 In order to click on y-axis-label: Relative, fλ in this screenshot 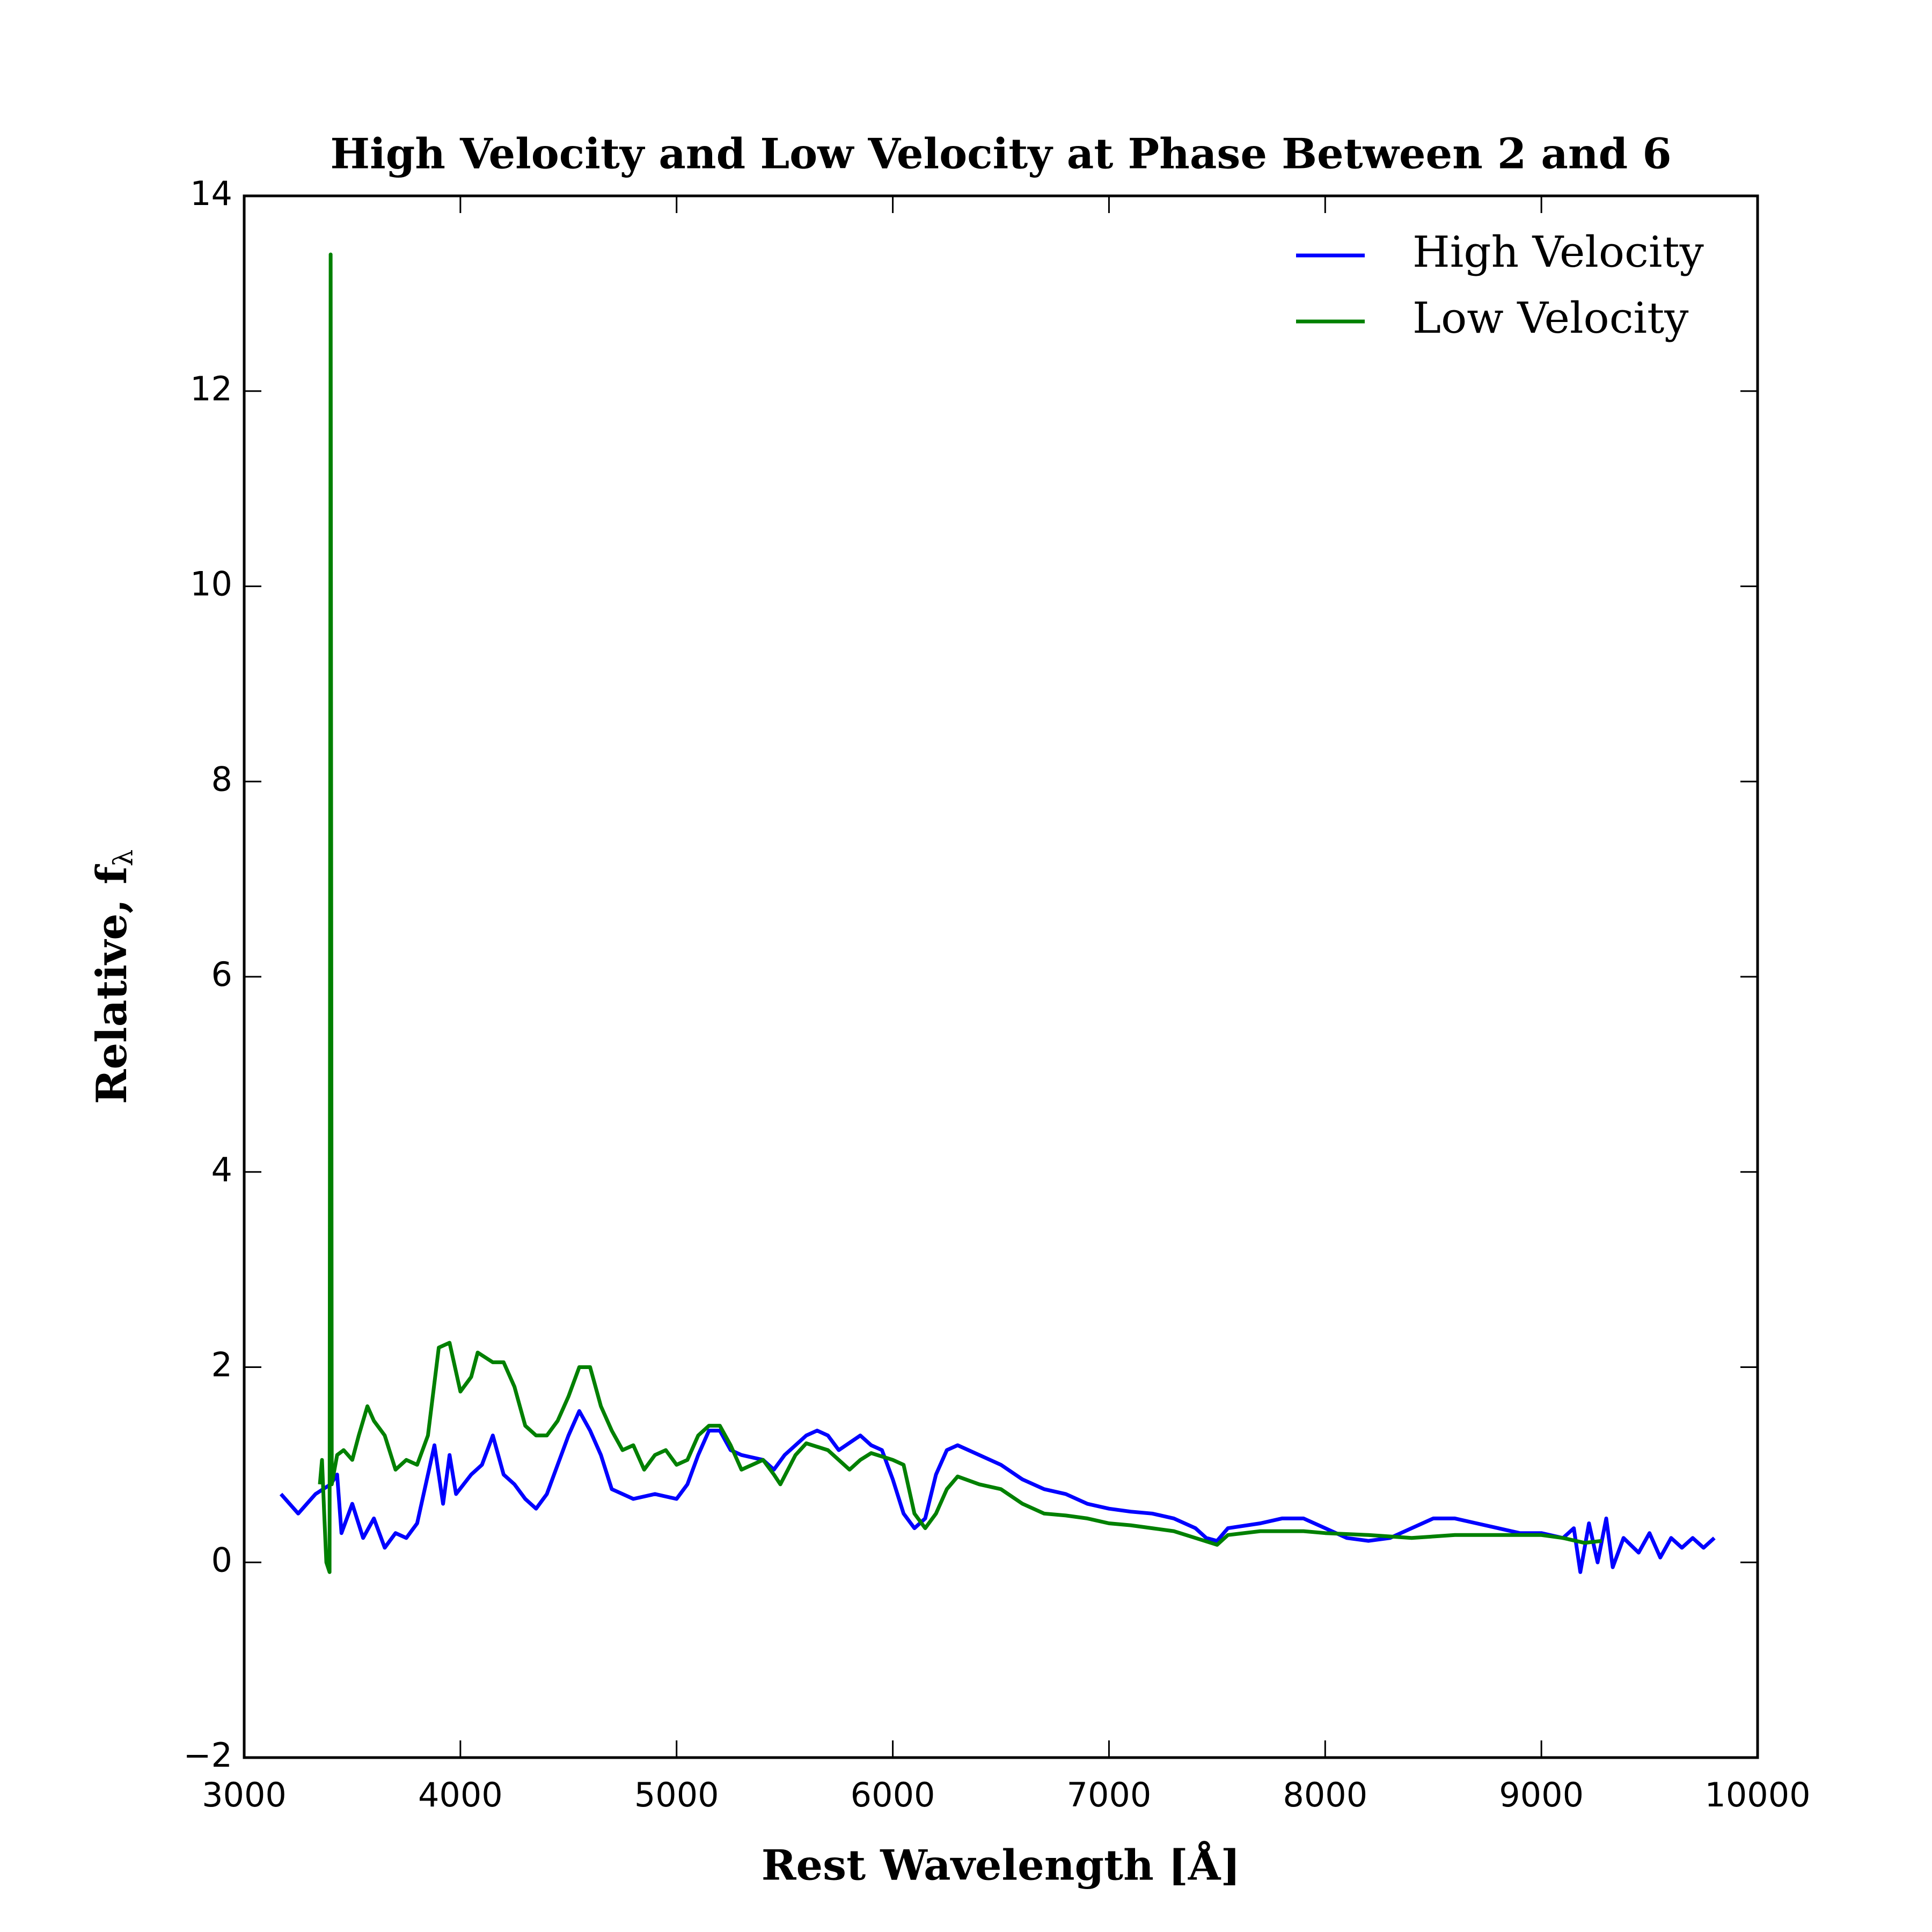, I will do `click(113, 977)`.